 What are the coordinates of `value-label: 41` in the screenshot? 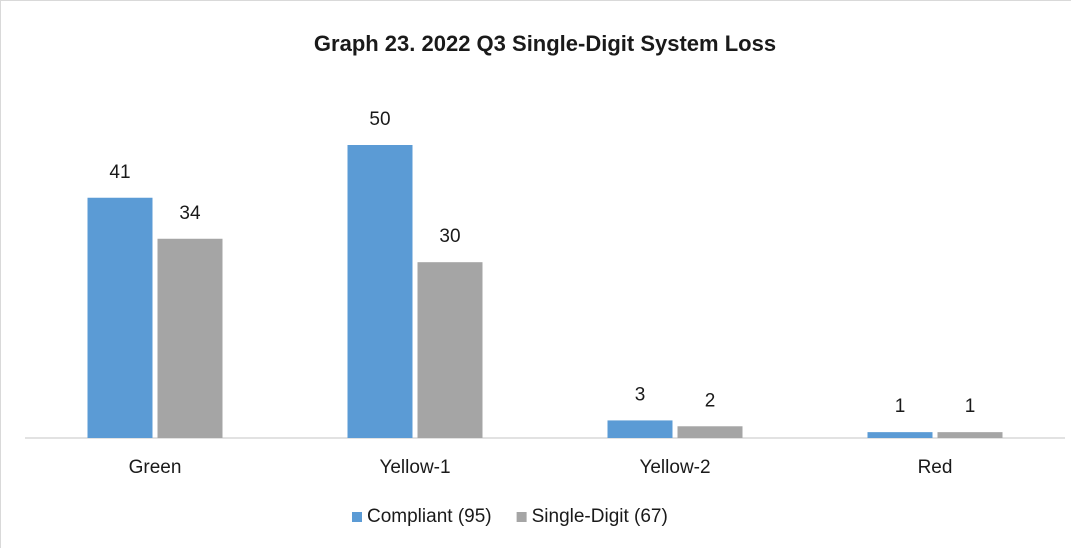 It's located at (119, 172).